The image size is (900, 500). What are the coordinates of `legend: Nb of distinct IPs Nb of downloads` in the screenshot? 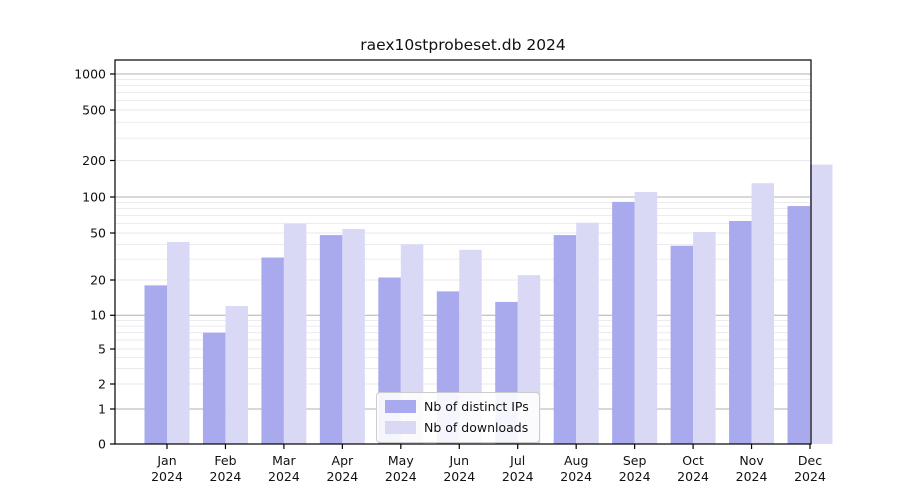 It's located at (458, 417).